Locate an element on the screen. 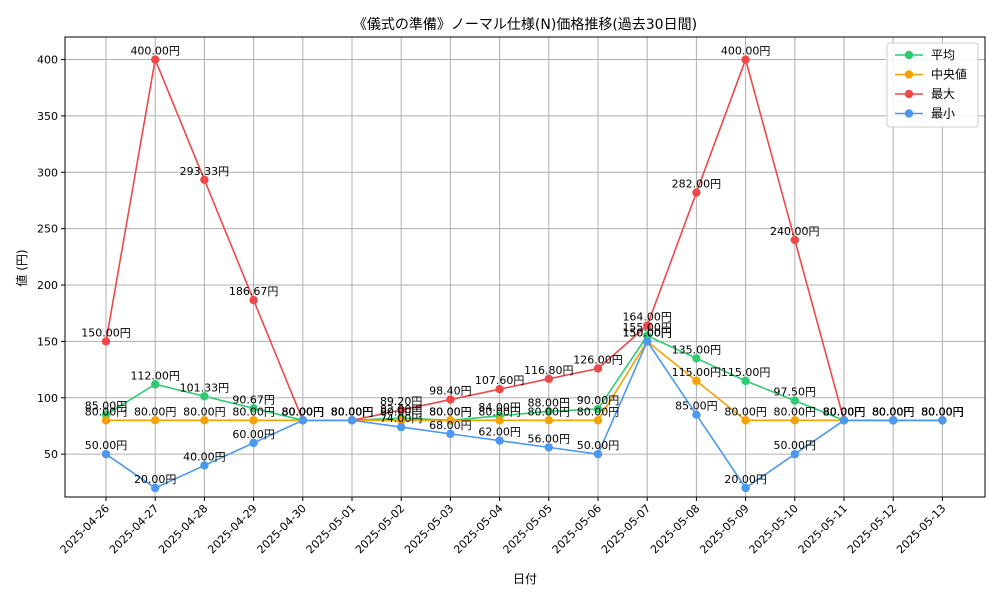 This screenshot has height=600, width=1000. data-label: 150.00円 is located at coordinates (647, 332).